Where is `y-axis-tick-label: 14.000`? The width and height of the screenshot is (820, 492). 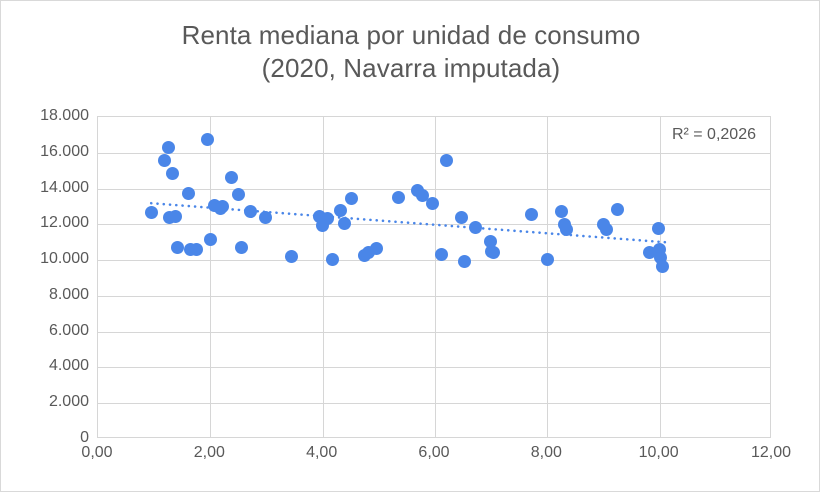
y-axis-tick-label: 14.000 is located at coordinates (64, 187).